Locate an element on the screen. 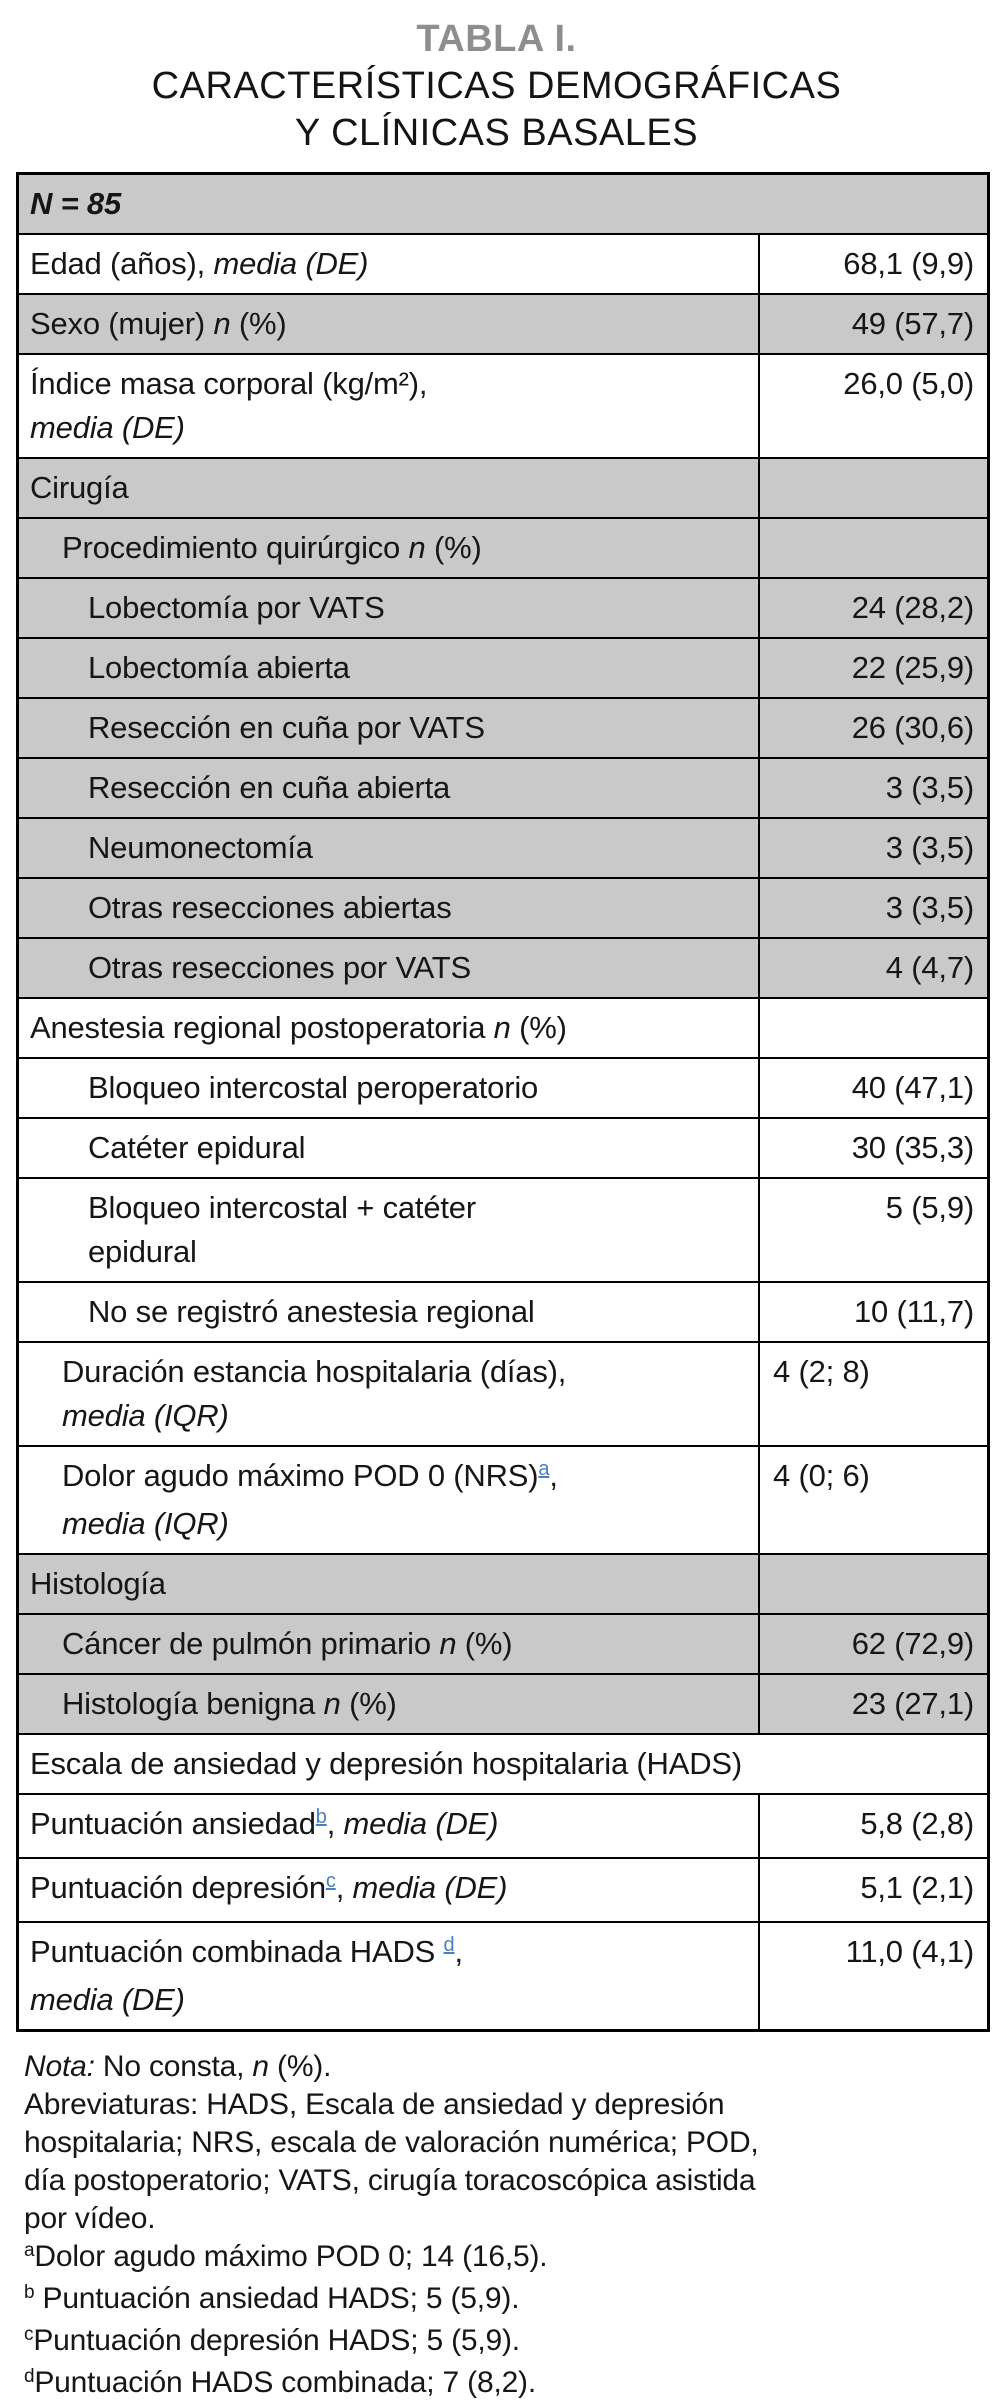 The height and width of the screenshot is (2406, 993). row-label-cell: Resección en cuña por VATS is located at coordinates (388, 728).